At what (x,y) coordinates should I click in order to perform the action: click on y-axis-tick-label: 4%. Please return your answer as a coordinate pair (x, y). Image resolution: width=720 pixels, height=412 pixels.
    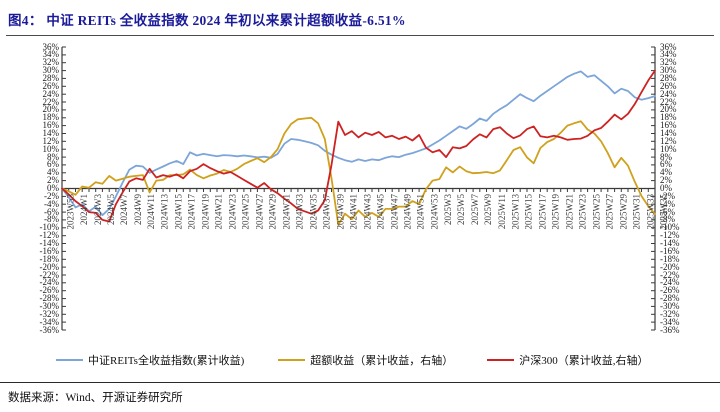
    Looking at the image, I should click on (666, 172).